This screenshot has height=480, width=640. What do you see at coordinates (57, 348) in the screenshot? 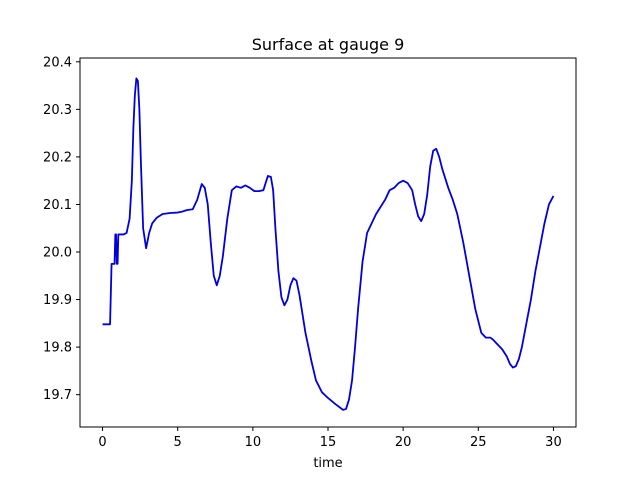
I see `y-tick-label: 19.8` at bounding box center [57, 348].